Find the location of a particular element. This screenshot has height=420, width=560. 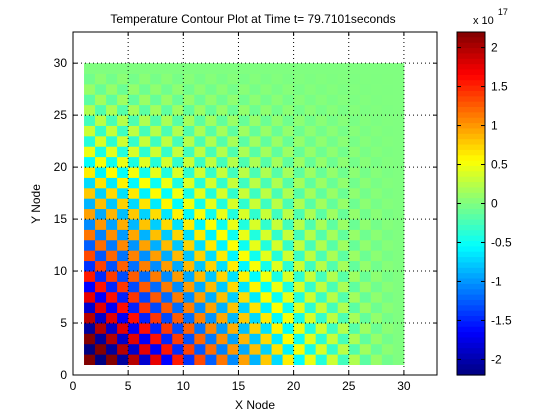

x-tick-label: 5 is located at coordinates (128, 386).